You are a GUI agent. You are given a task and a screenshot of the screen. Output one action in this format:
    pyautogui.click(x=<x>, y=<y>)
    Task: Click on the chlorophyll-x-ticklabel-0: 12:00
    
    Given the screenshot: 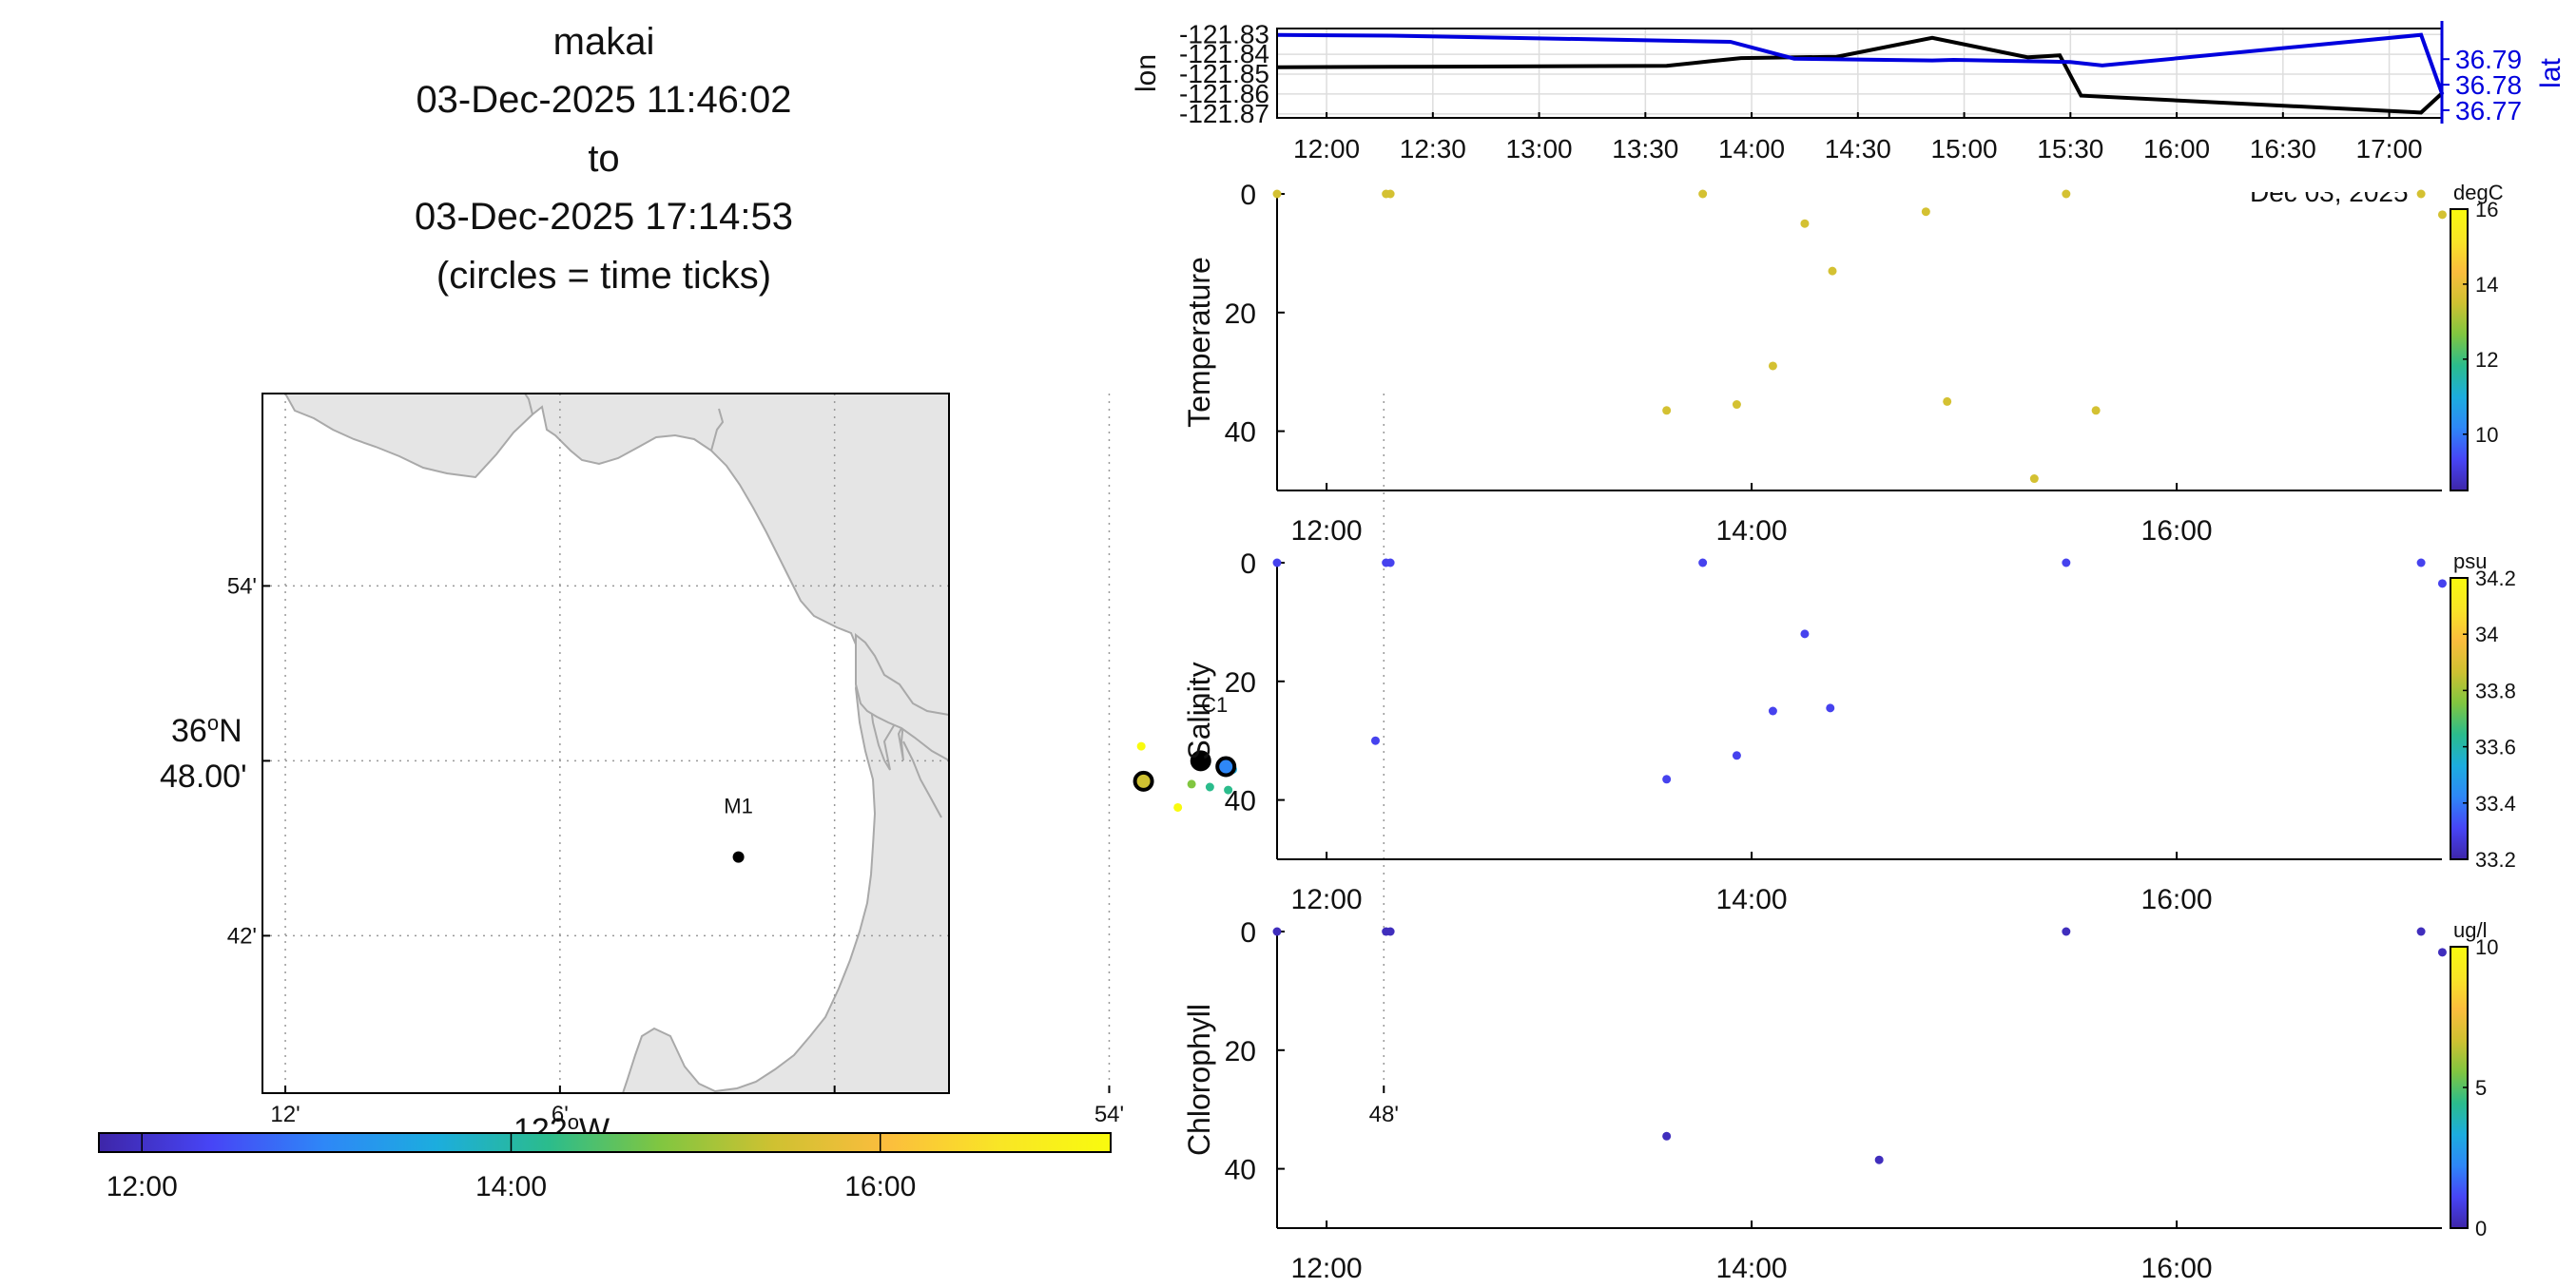 What is the action you would take?
    pyautogui.click(x=1327, y=1268)
    